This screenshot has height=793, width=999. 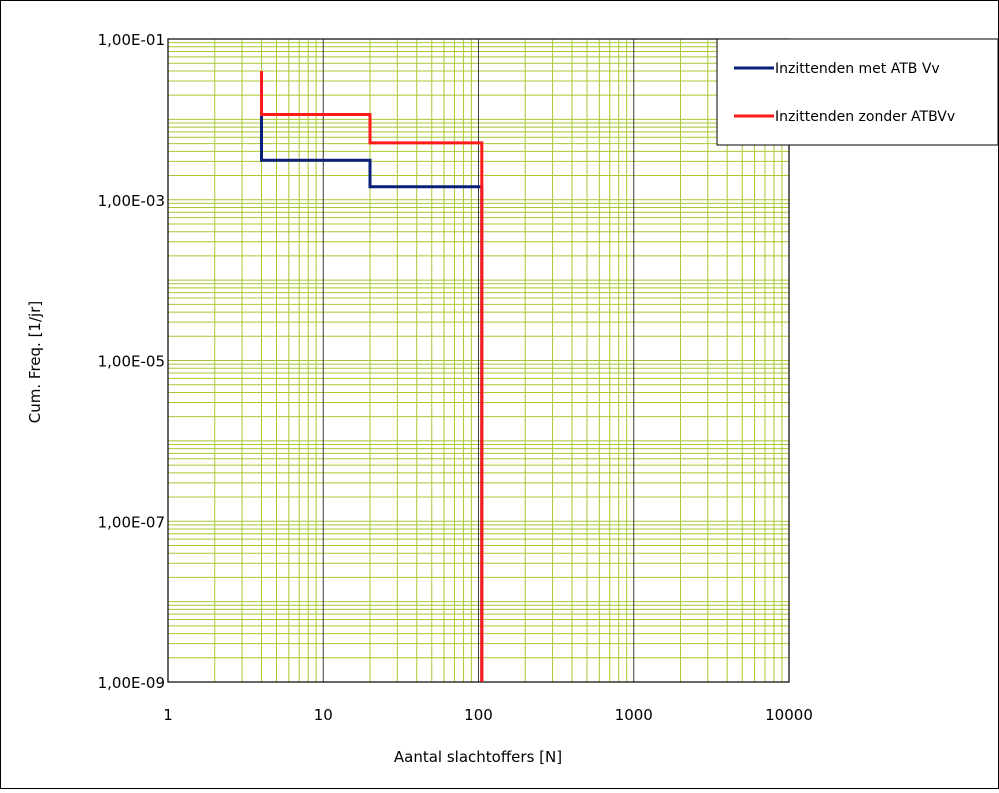 What do you see at coordinates (865, 117) in the screenshot?
I see `legend-label-2: Inzittenden zonder ATBVv` at bounding box center [865, 117].